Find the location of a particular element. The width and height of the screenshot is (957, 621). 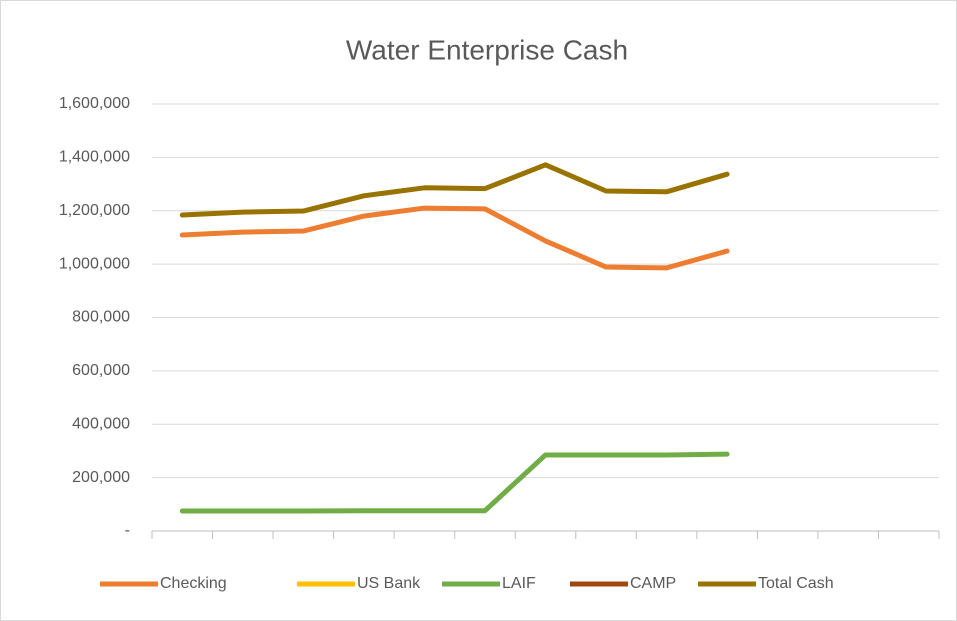

legend-label: CAMP is located at coordinates (653, 583).